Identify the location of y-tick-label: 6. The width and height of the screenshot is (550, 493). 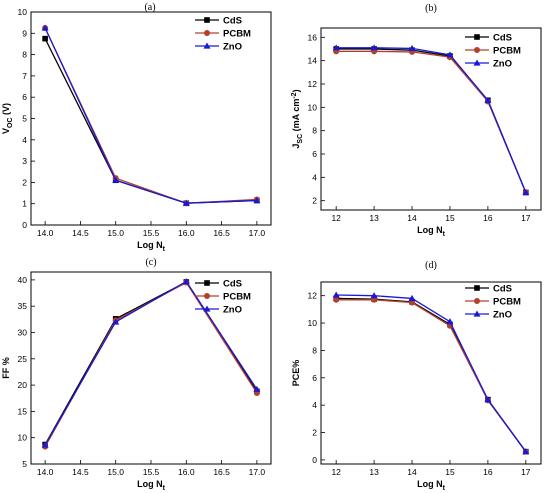
(314, 378).